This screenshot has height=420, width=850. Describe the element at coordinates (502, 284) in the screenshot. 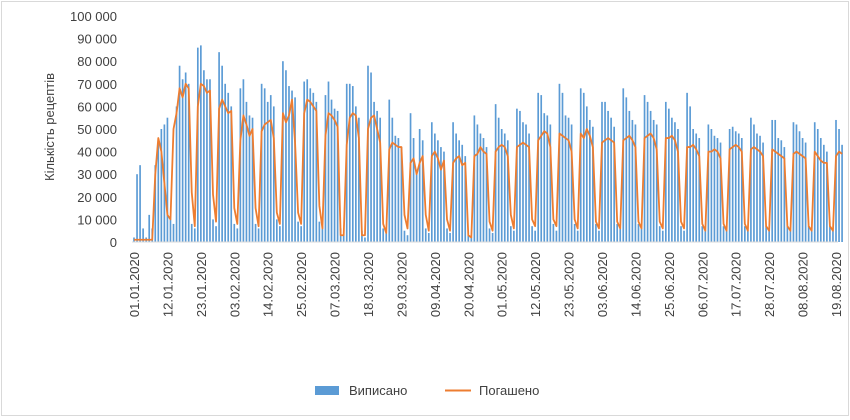

I see `x-tick-label: 01.05.2020` at that location.